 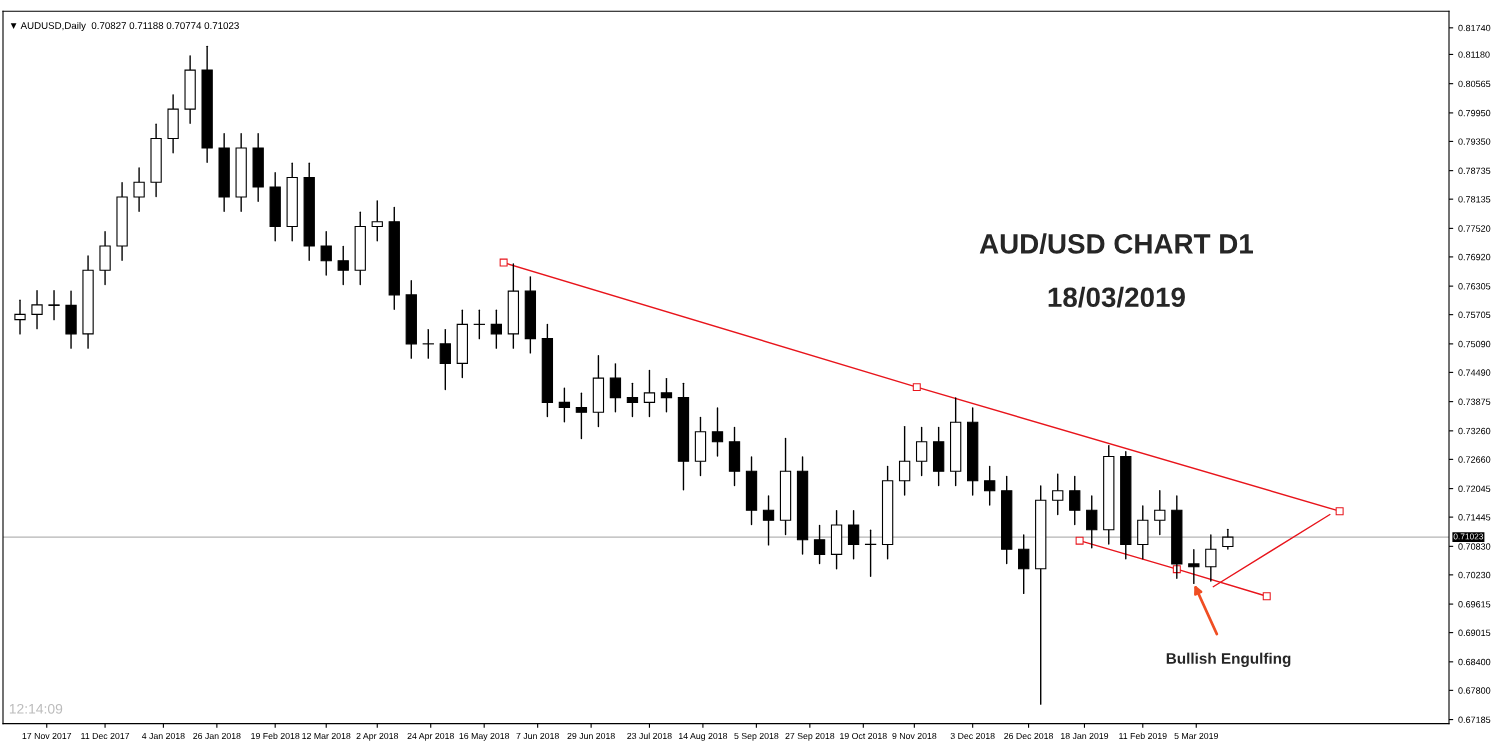 I want to click on x-tick-label: 16 May 2018, so click(x=484, y=736).